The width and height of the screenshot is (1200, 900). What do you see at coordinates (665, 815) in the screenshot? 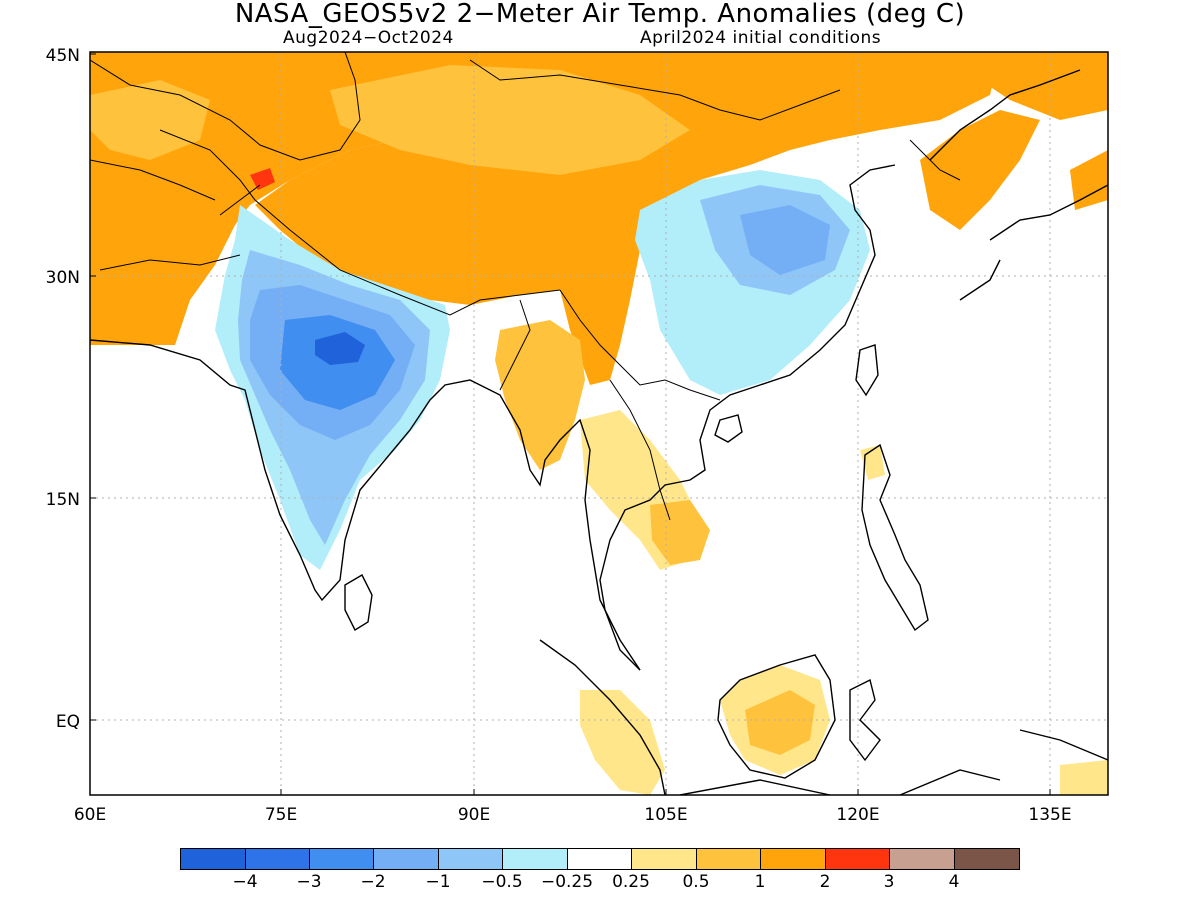
I see `lon-label-105e: 105E` at bounding box center [665, 815].